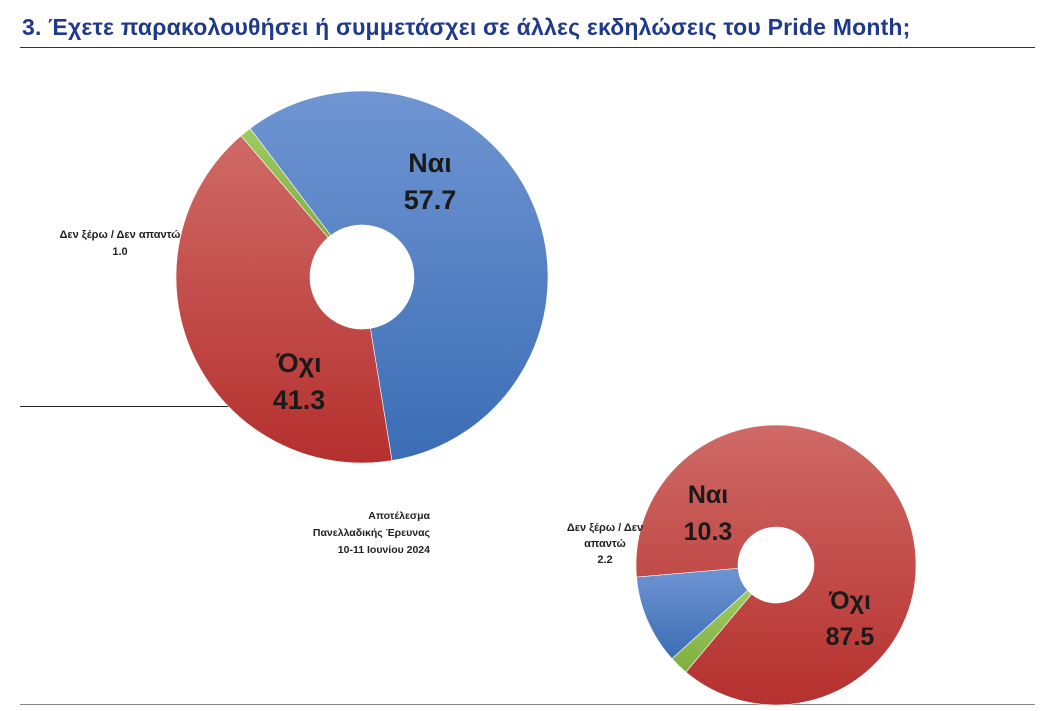 The width and height of the screenshot is (1062, 711). Describe the element at coordinates (604, 560) in the screenshot. I see `donut-2-slice-dk-value: 2.2` at that location.